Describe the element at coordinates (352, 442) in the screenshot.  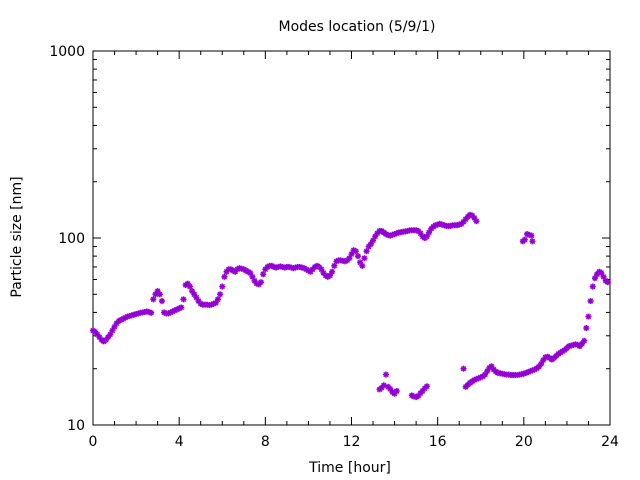
I see `x-tick-label: 12` at that location.